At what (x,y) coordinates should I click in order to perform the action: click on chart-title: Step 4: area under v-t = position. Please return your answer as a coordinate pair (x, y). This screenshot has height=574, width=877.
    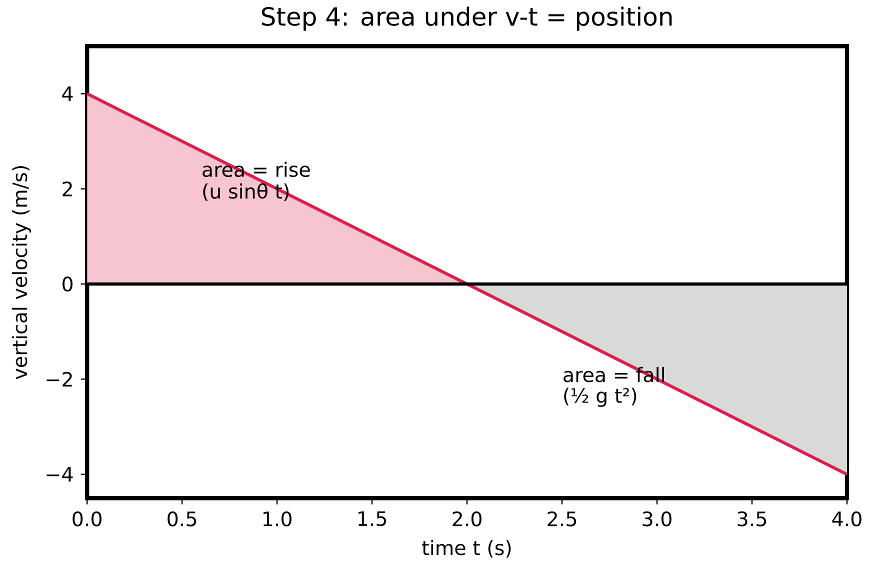
    Looking at the image, I should click on (467, 18).